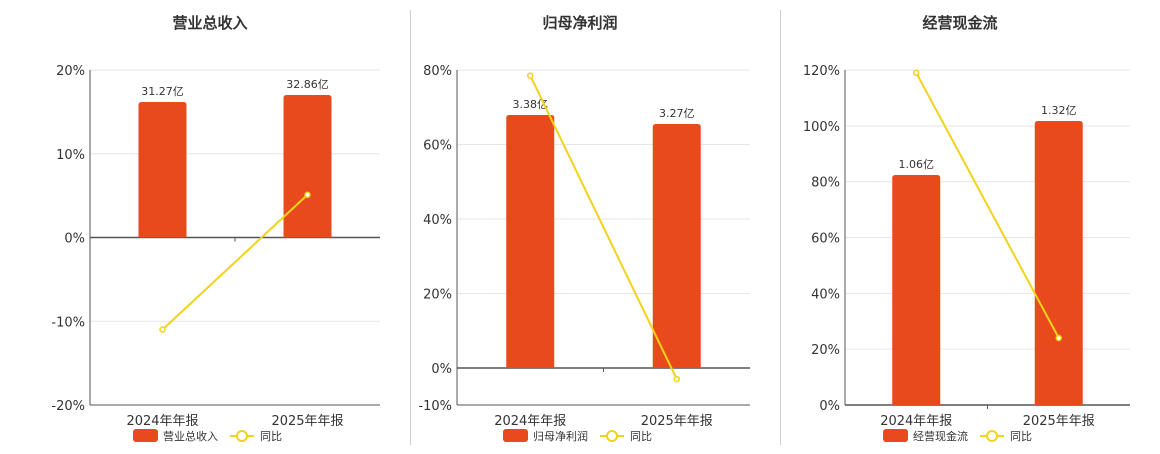 Image resolution: width=1160 pixels, height=454 pixels. What do you see at coordinates (209, 23) in the screenshot?
I see `chart-title: 营业总收入` at bounding box center [209, 23].